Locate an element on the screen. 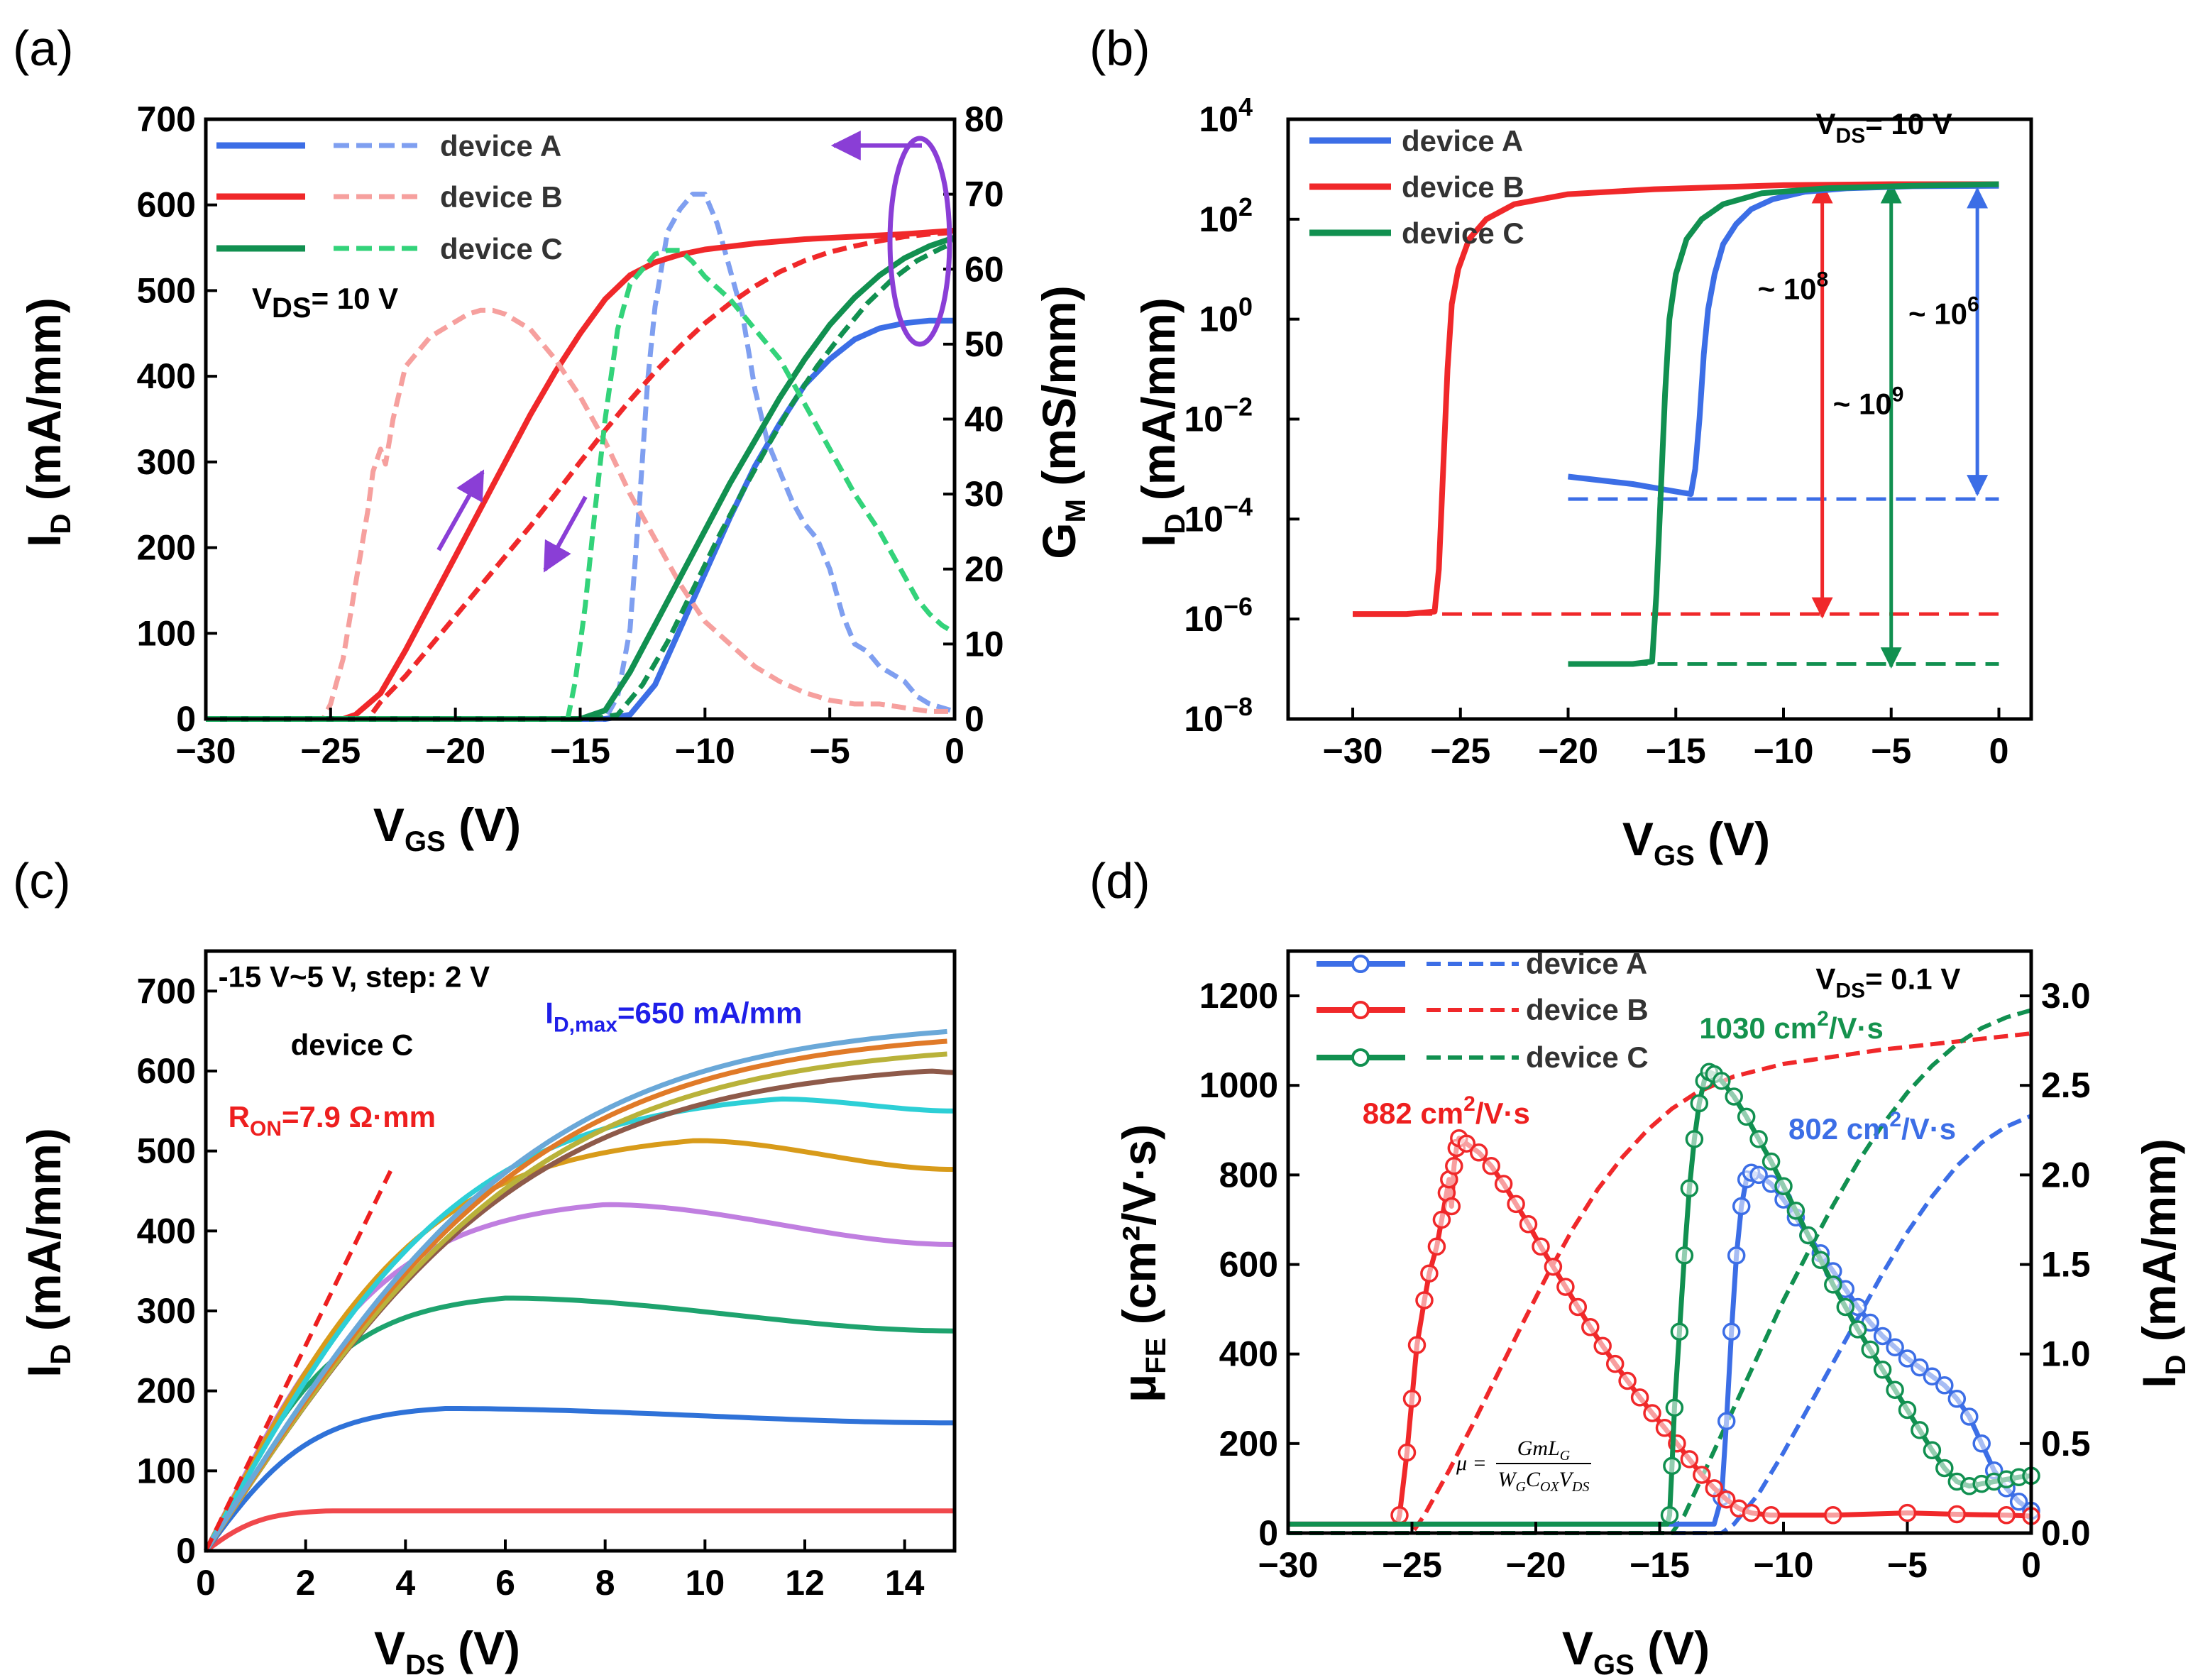 The width and height of the screenshot is (2193, 1680). panel-c-xtick-label: 8 is located at coordinates (605, 1583).